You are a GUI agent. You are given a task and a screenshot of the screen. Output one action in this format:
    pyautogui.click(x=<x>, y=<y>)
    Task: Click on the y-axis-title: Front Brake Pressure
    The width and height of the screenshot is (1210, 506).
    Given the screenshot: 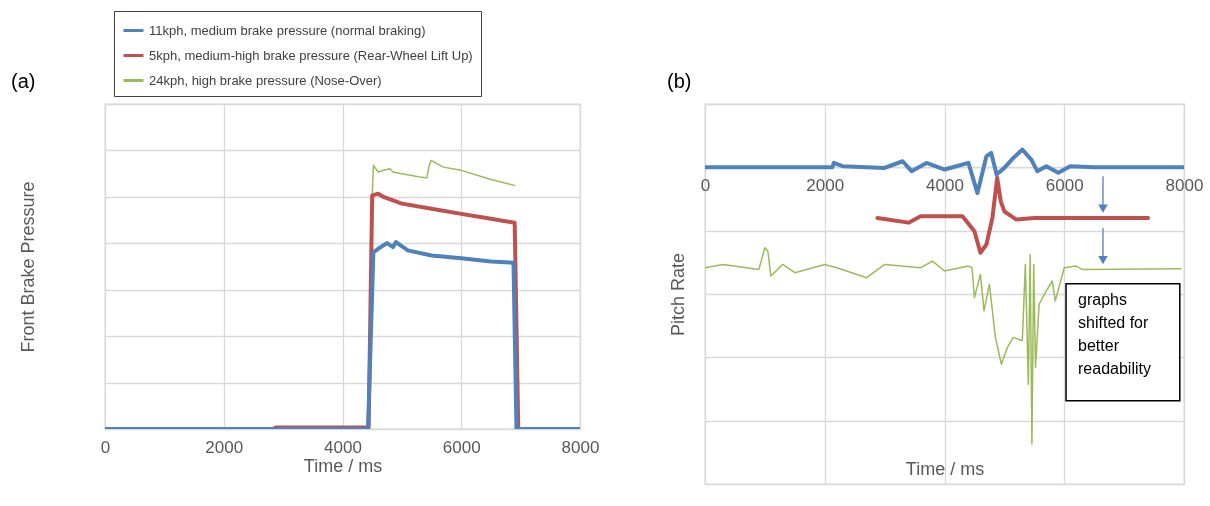 What is the action you would take?
    pyautogui.click(x=27, y=267)
    